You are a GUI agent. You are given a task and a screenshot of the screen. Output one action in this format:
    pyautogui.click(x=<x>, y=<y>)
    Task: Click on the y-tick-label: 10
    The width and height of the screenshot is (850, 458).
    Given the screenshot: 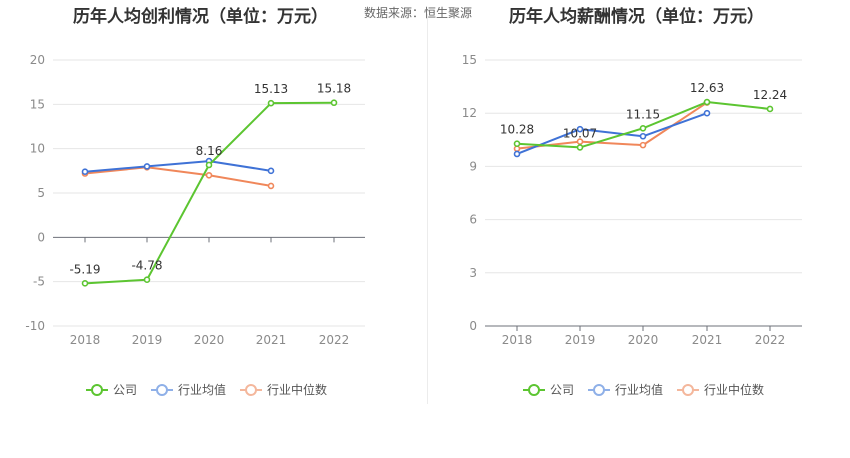 What is the action you would take?
    pyautogui.click(x=37, y=149)
    